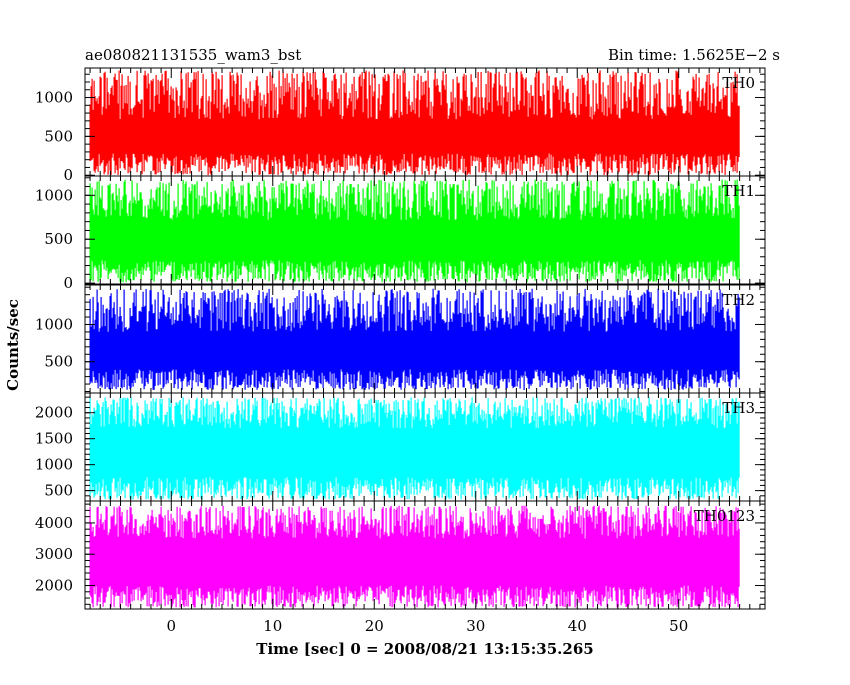  I want to click on x-tick-label: 10, so click(272, 626).